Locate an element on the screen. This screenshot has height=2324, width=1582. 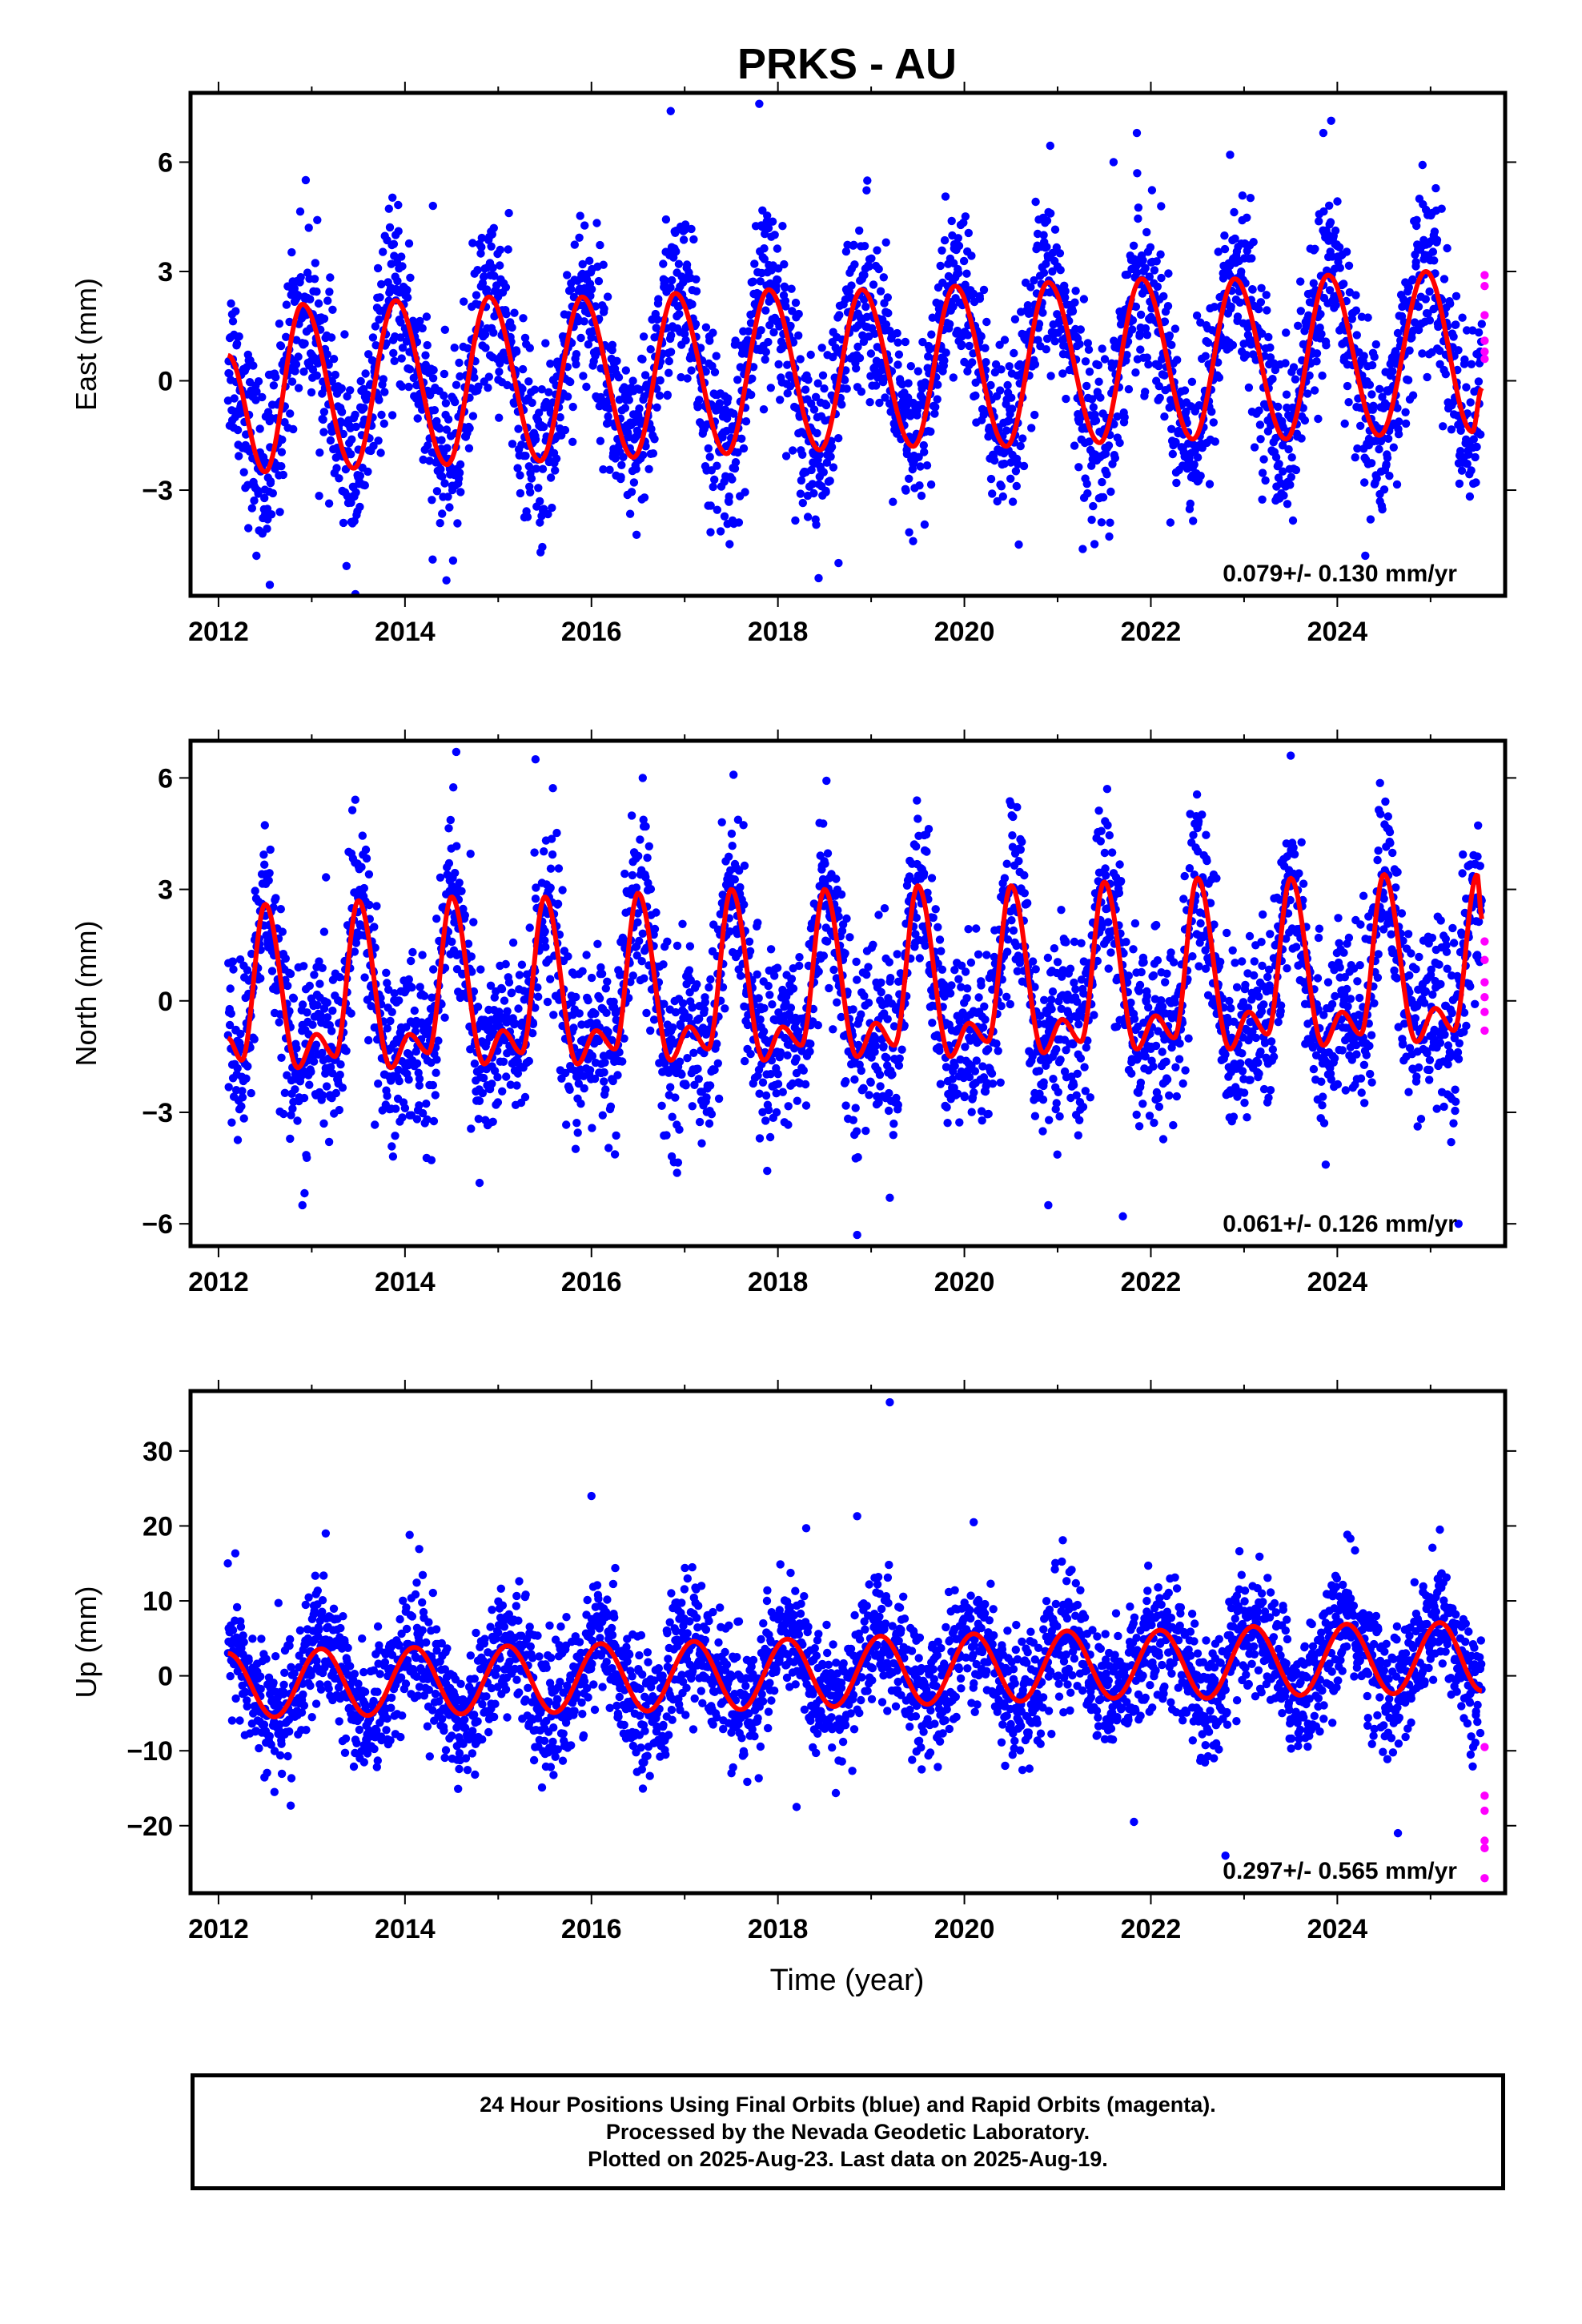
x-tick-label: 2014 is located at coordinates (405, 632).